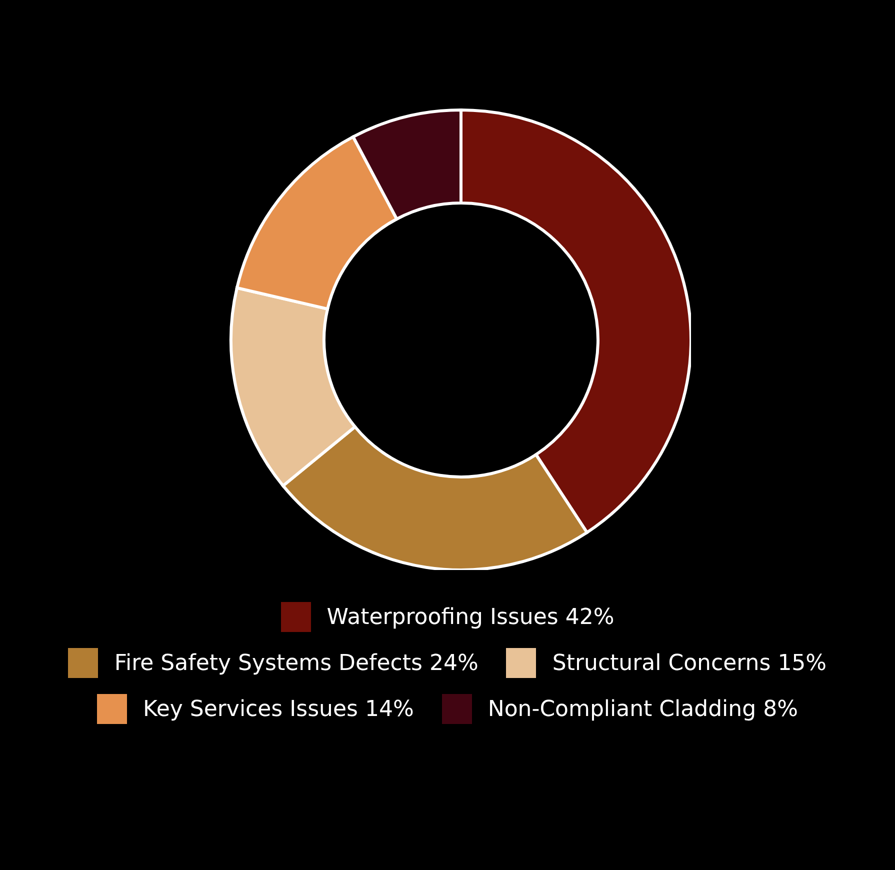  What do you see at coordinates (470, 617) in the screenshot?
I see `legend-label: Waterproofing Issues 42%` at bounding box center [470, 617].